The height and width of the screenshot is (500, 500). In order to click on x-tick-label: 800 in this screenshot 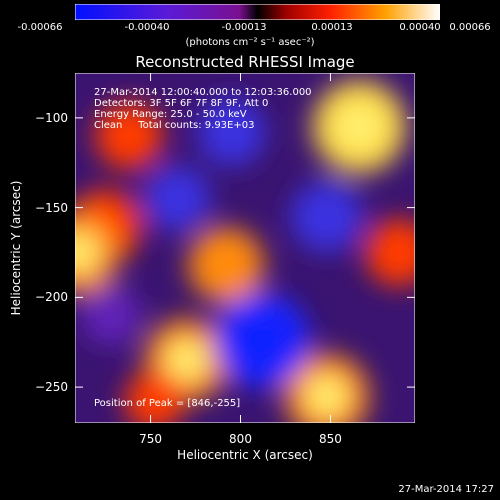, I will do `click(240, 439)`.